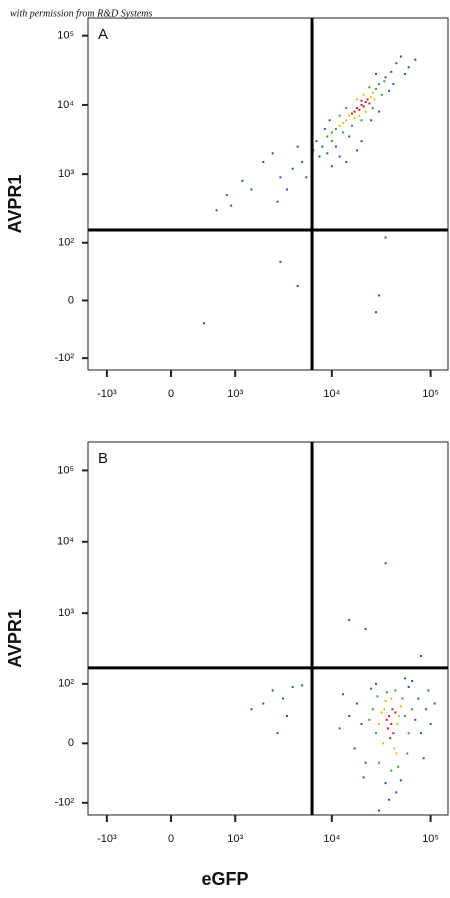 The height and width of the screenshot is (898, 450). I want to click on y-tick-label: -10², so click(64, 803).